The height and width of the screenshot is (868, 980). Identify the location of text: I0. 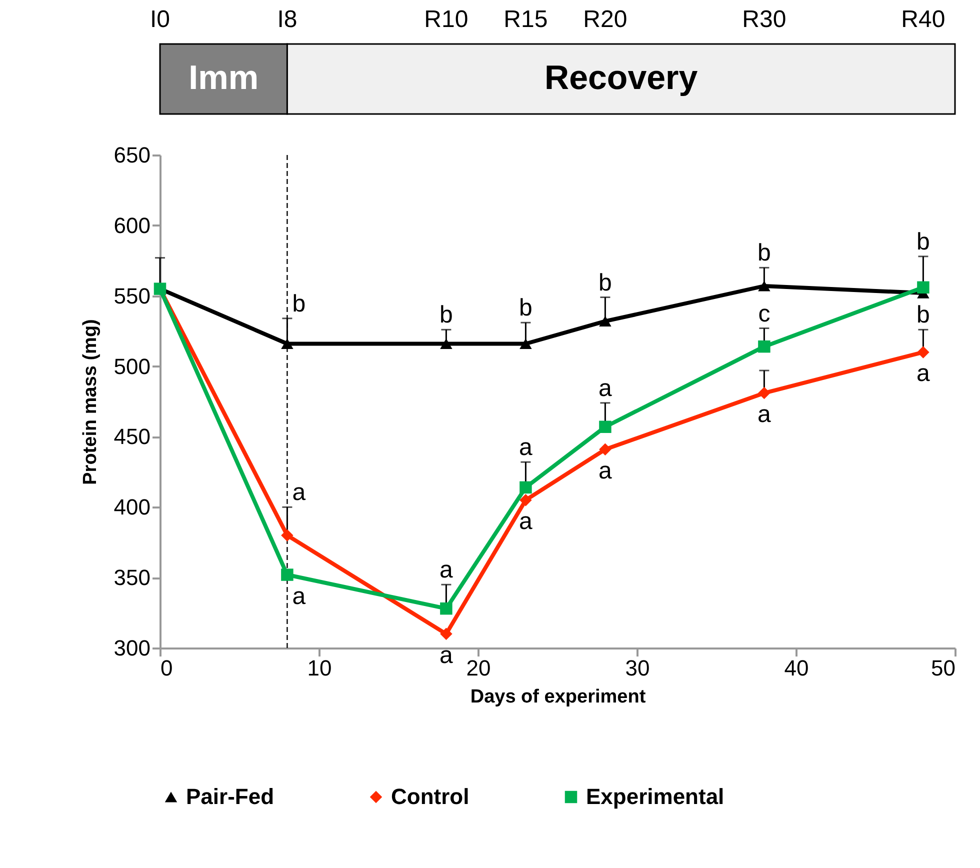
(160, 19).